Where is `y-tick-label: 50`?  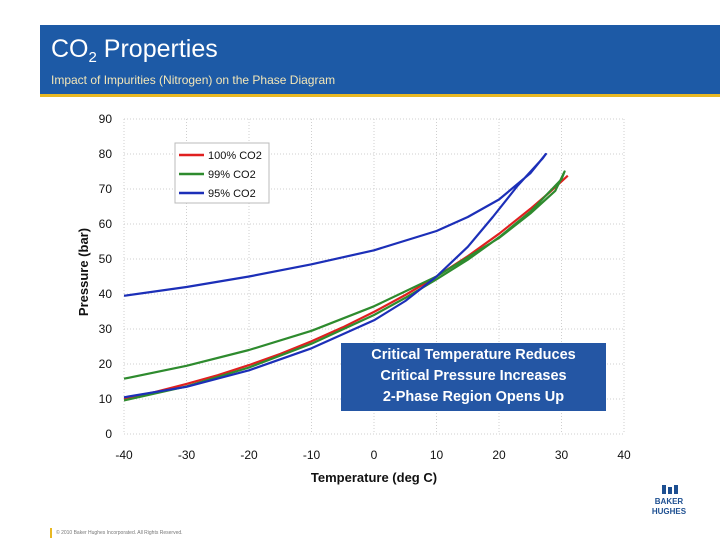
y-tick-label: 50 is located at coordinates (106, 259).